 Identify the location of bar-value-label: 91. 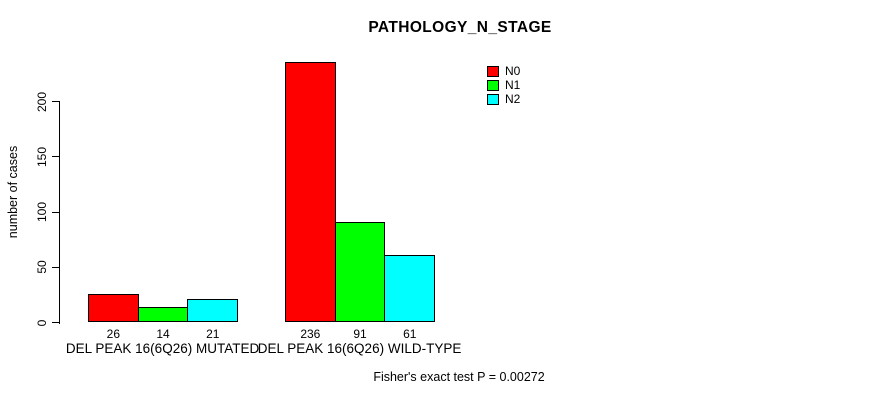
(360, 334).